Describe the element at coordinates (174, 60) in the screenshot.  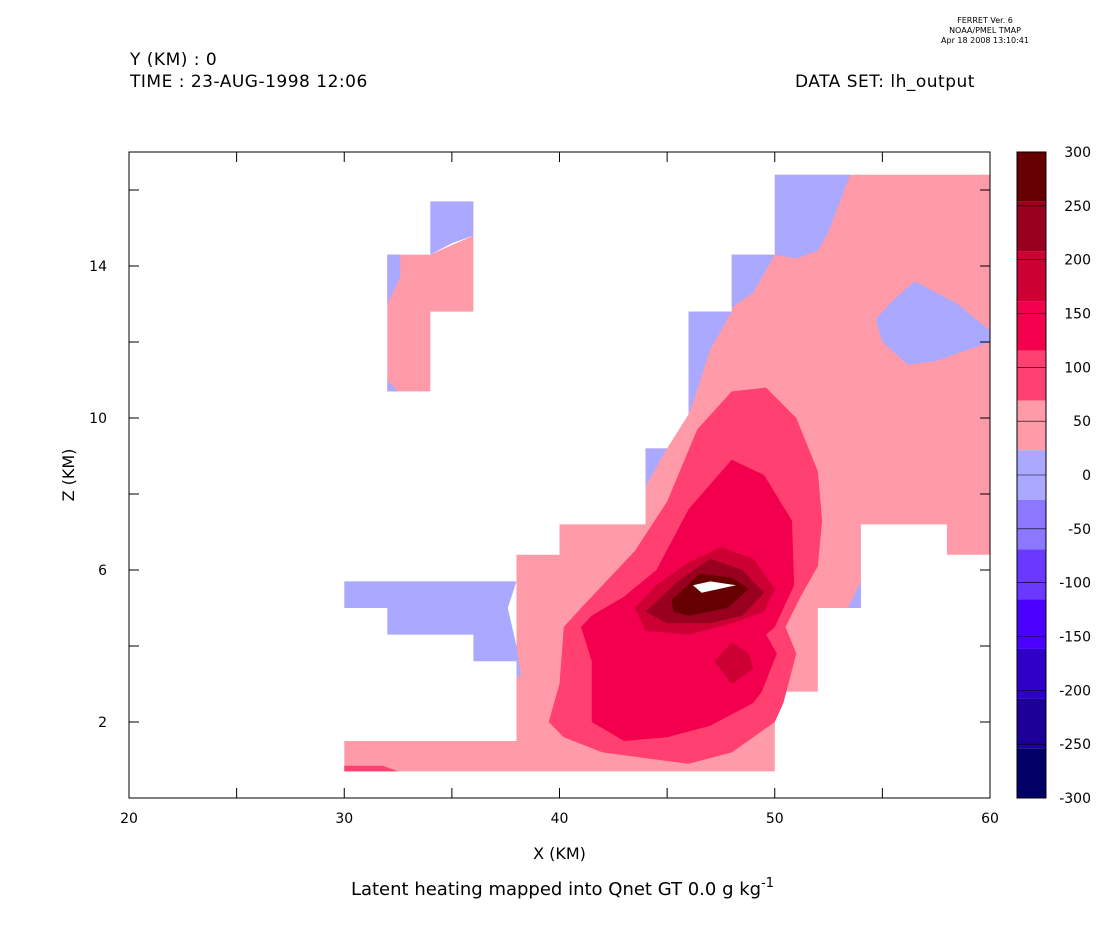
I see `y-coordinate-label: Y (KM) : 0` at that location.